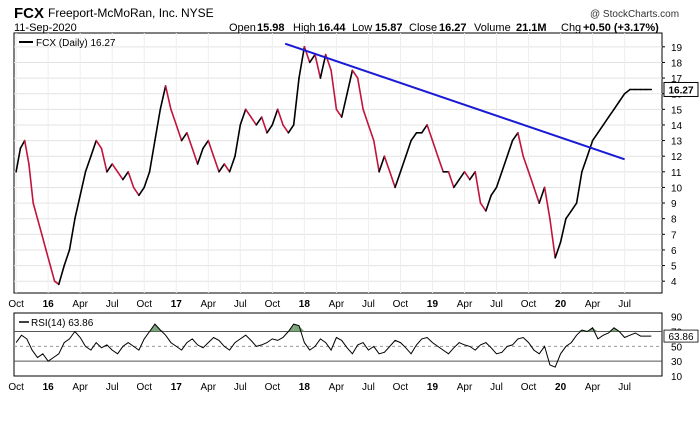 This screenshot has height=421, width=700. Describe the element at coordinates (177, 387) in the screenshot. I see `x-tick-label: 17` at that location.